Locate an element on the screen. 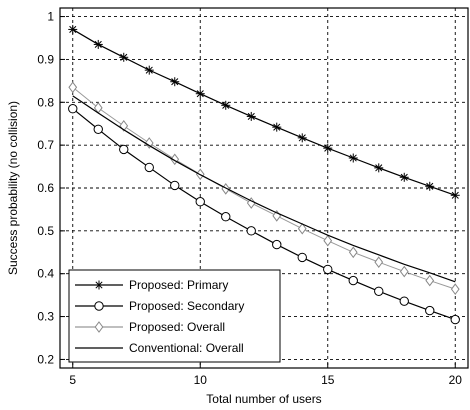 This screenshot has height=410, width=470. legend-label: Proposed: Primary is located at coordinates (178, 285).